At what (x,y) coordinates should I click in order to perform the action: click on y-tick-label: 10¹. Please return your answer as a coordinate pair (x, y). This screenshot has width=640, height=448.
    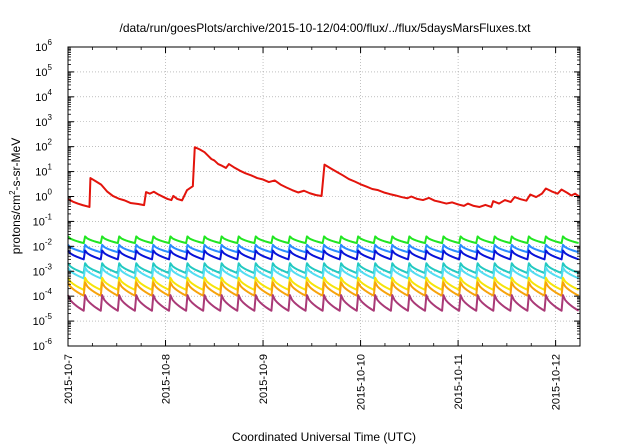
    Looking at the image, I should click on (43, 171).